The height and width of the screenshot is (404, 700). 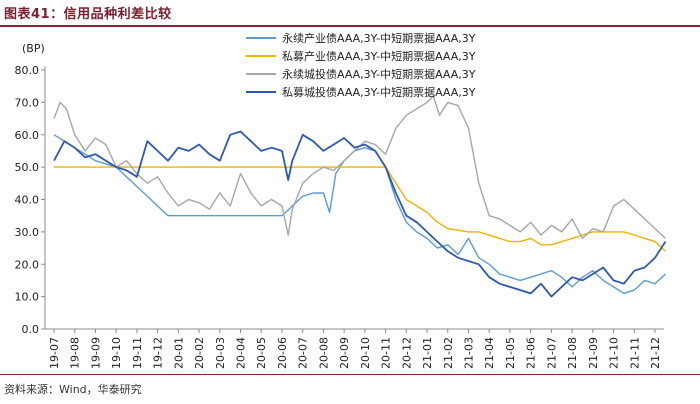 I want to click on x-tick-label: 20-08, so click(x=323, y=353).